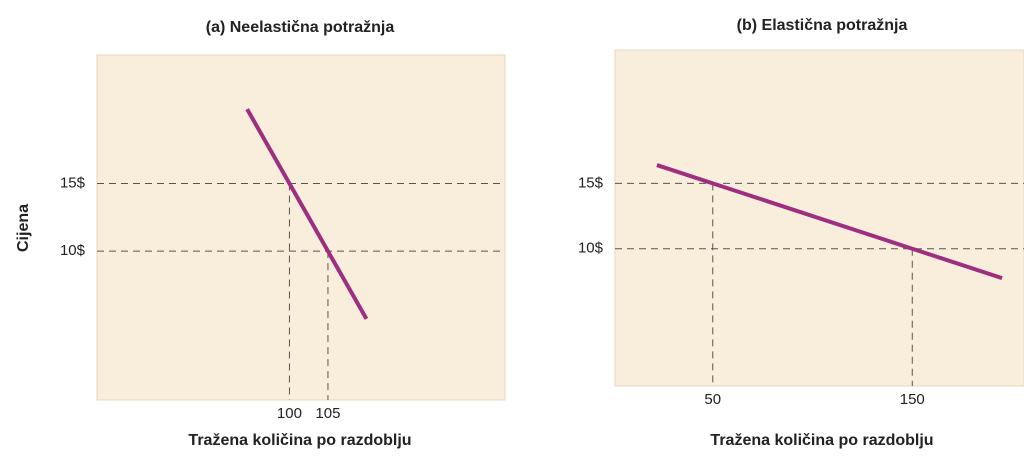 The height and width of the screenshot is (458, 1024). Describe the element at coordinates (912, 399) in the screenshot. I see `x-tick-label: 150` at that location.